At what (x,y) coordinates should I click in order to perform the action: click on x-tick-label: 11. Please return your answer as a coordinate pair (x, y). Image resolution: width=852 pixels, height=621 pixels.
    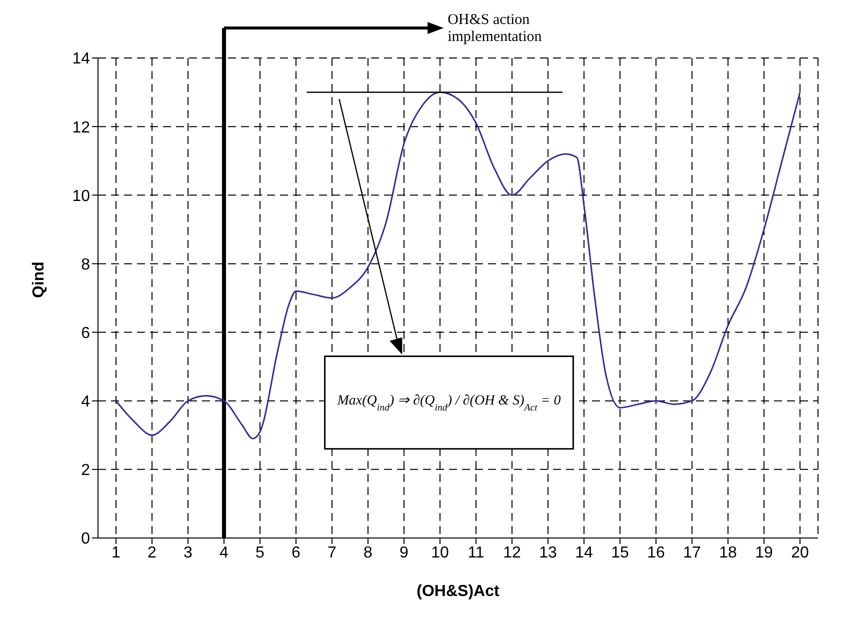
    Looking at the image, I should click on (476, 553).